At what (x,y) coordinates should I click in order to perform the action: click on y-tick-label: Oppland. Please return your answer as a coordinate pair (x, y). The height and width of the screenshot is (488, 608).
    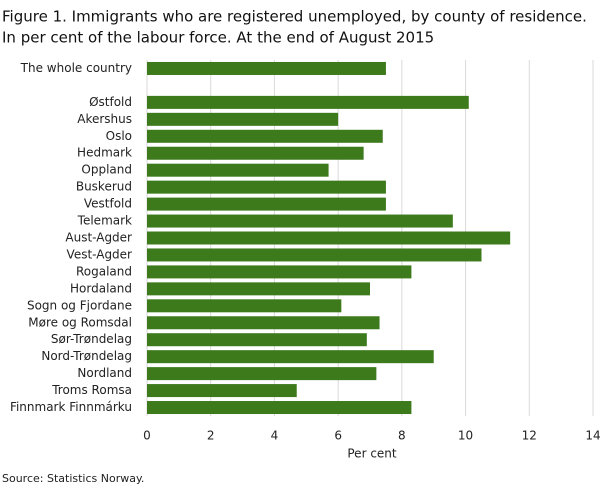
    Looking at the image, I should click on (106, 170).